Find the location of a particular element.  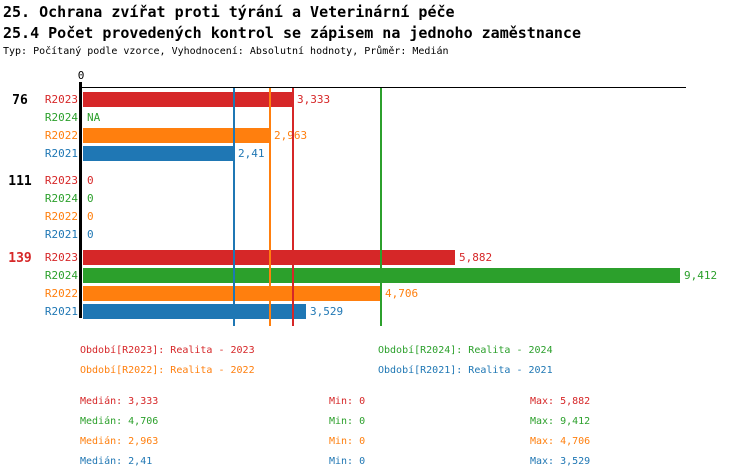

median-line-r2021 is located at coordinates (234, 207).